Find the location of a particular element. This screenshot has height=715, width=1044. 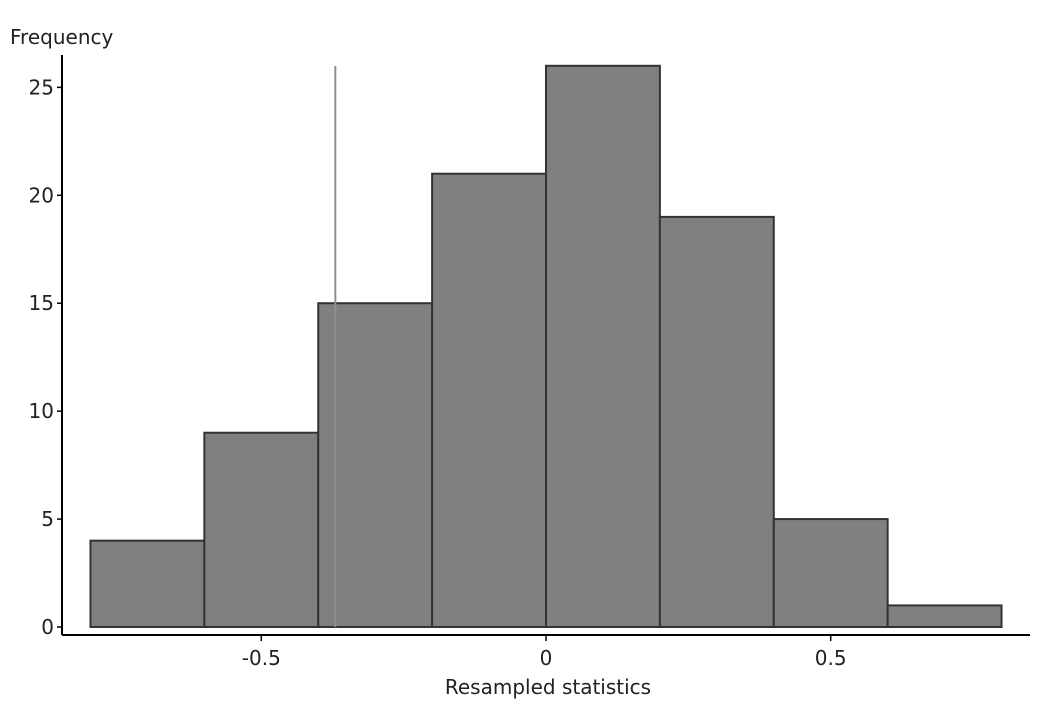

y-tick-label: 15 is located at coordinates (41, 303).